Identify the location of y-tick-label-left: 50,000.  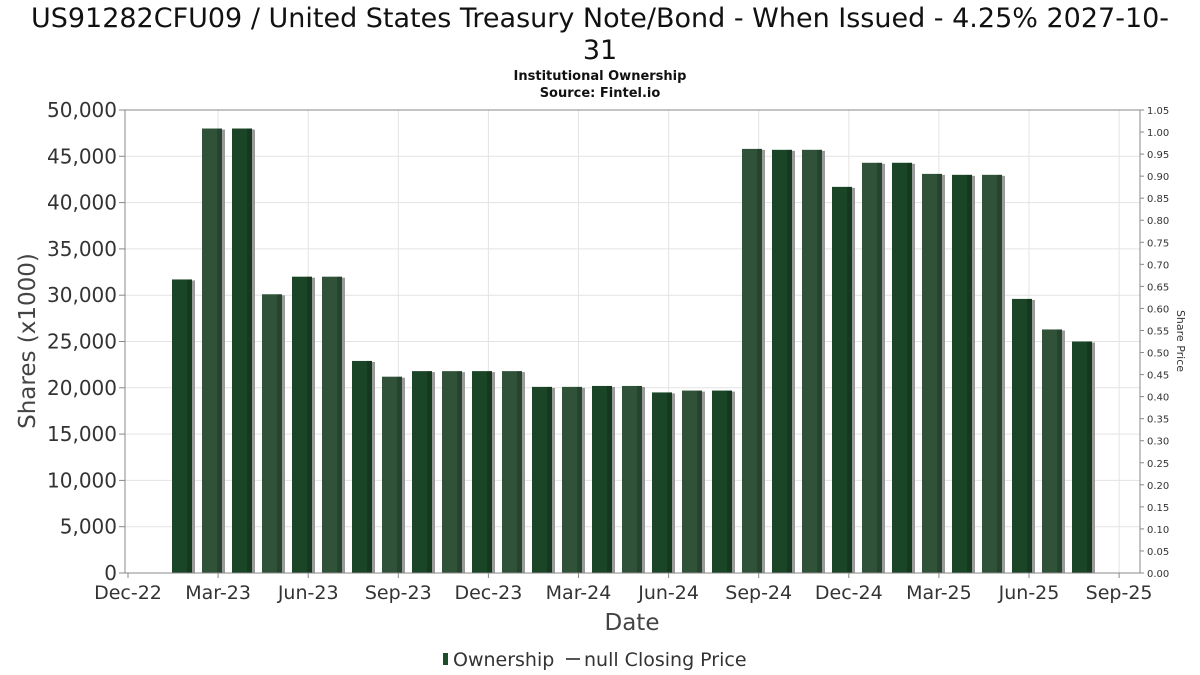
(82, 110).